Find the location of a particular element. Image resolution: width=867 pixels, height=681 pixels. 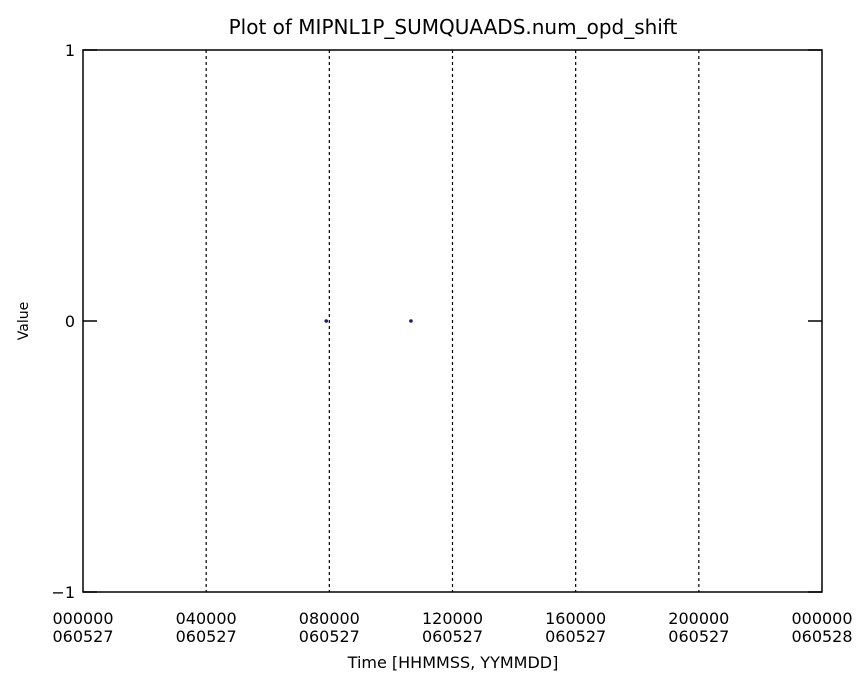

x-tick-time-5: 200000 is located at coordinates (698, 618).